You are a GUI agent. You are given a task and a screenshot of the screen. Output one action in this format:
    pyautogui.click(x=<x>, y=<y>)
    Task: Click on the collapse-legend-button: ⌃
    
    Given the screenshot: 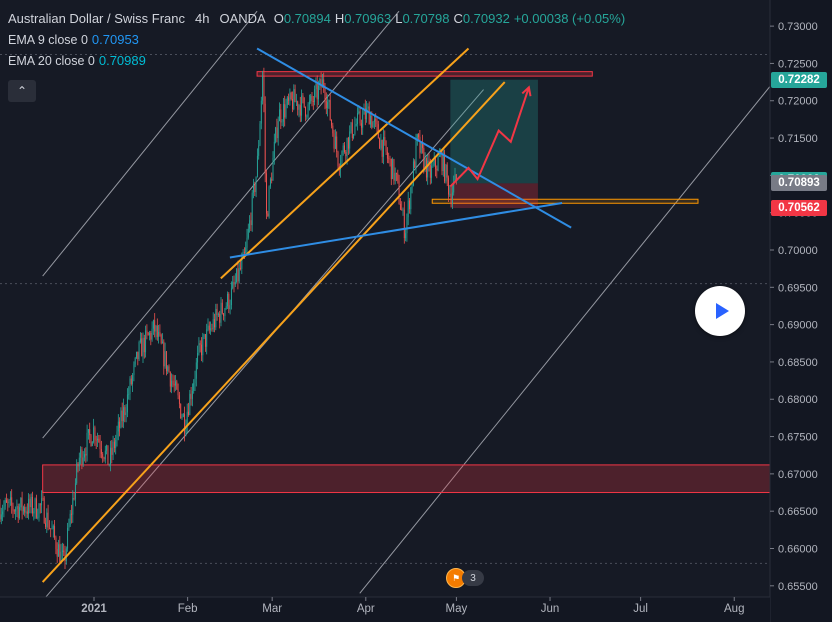 What is the action you would take?
    pyautogui.click(x=22, y=91)
    